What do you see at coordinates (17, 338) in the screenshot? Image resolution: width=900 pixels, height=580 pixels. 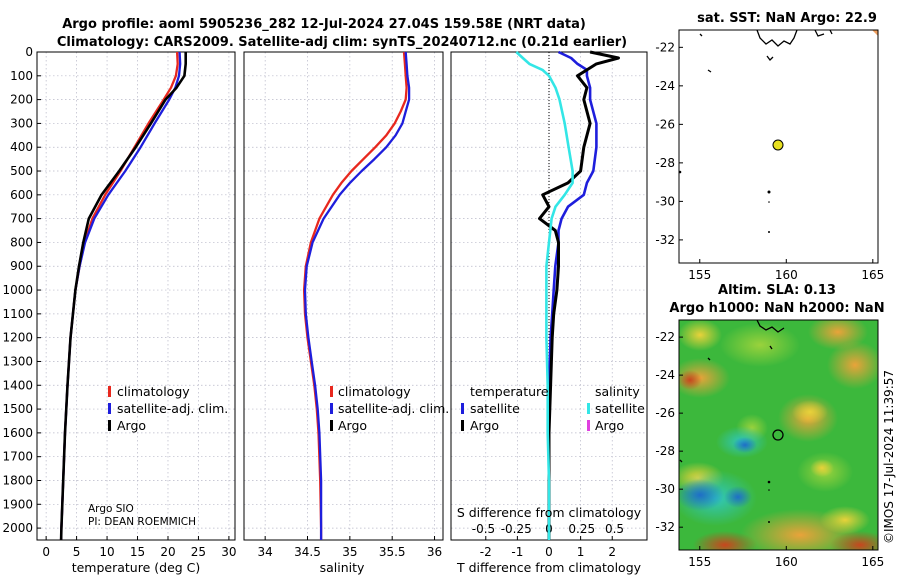 I see `depth-tick-label: 1200` at bounding box center [17, 338].